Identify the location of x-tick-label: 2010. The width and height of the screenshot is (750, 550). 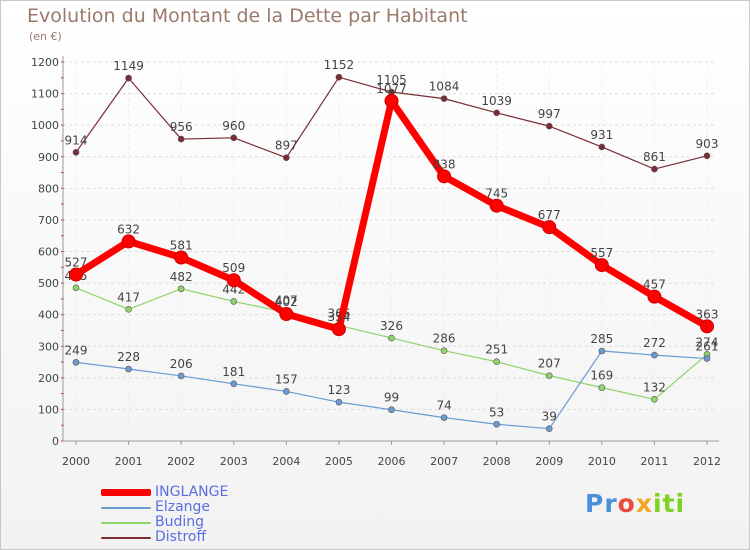
(602, 461).